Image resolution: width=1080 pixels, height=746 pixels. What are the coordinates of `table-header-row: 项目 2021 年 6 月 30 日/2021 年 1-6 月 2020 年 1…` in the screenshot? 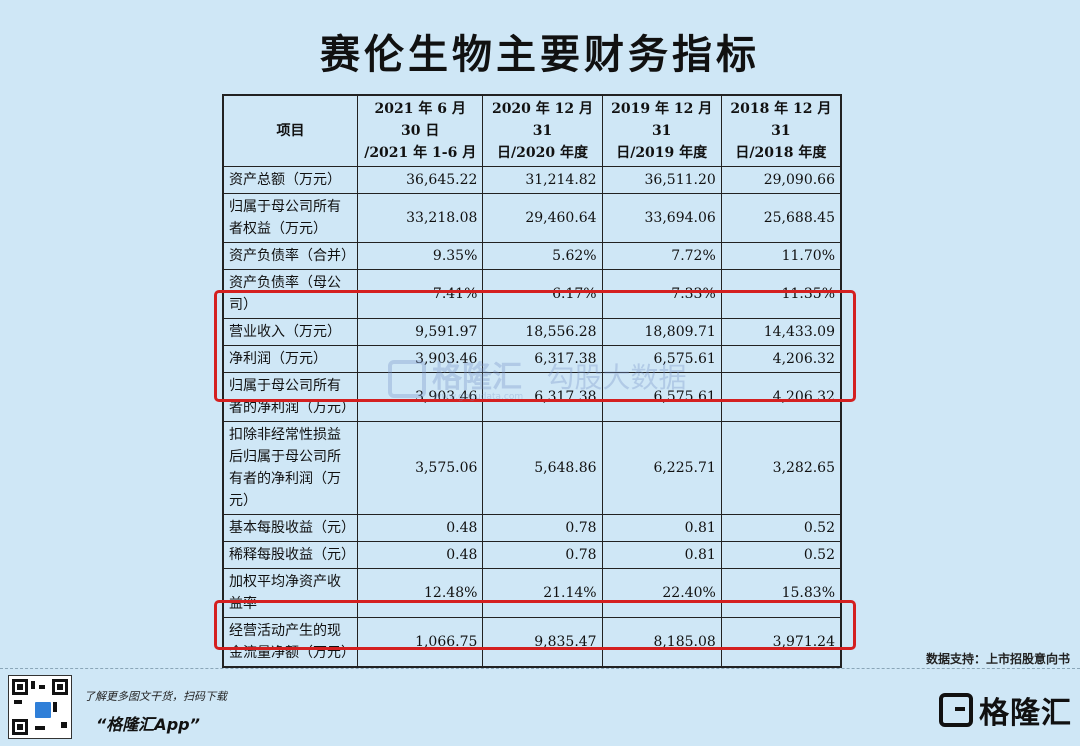 It's located at (532, 130).